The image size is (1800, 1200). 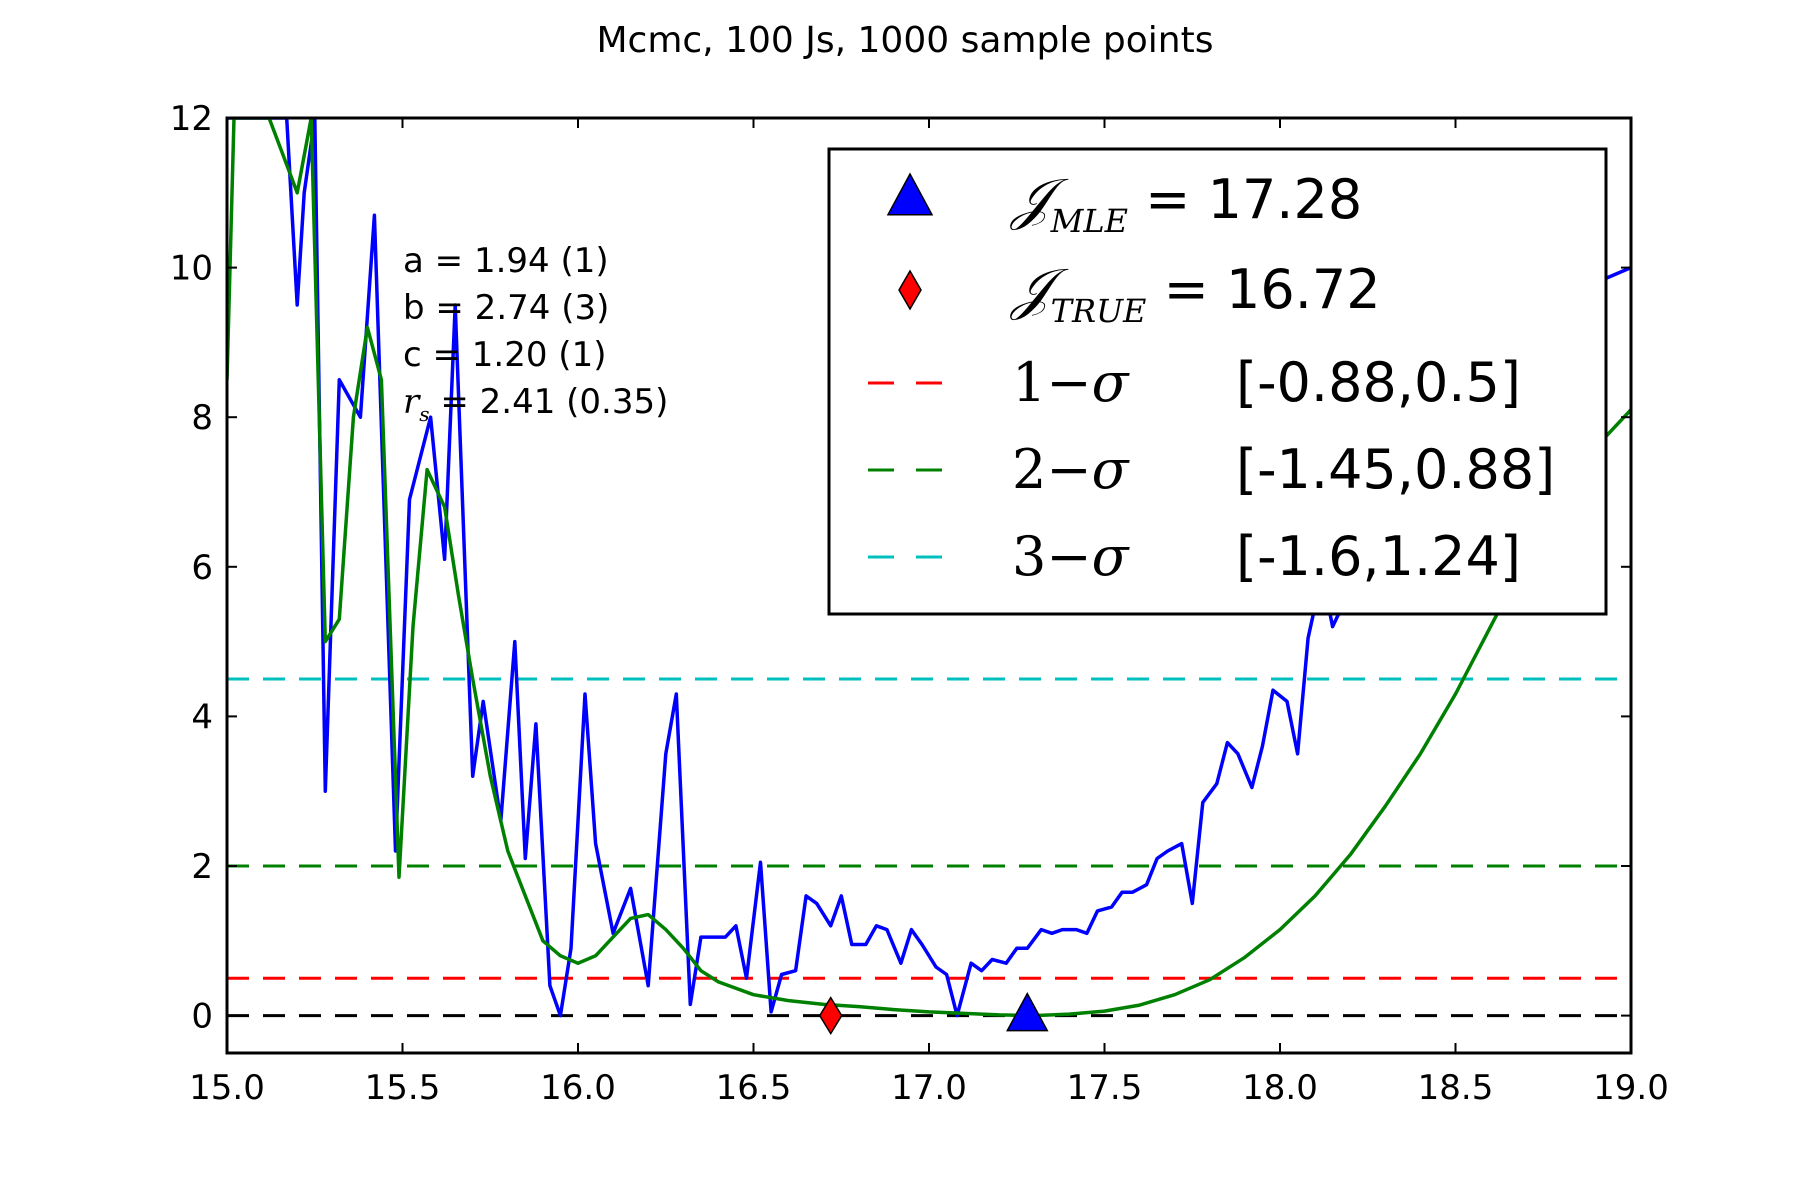 What do you see at coordinates (202, 568) in the screenshot?
I see `y-tick-label-3: 6` at bounding box center [202, 568].